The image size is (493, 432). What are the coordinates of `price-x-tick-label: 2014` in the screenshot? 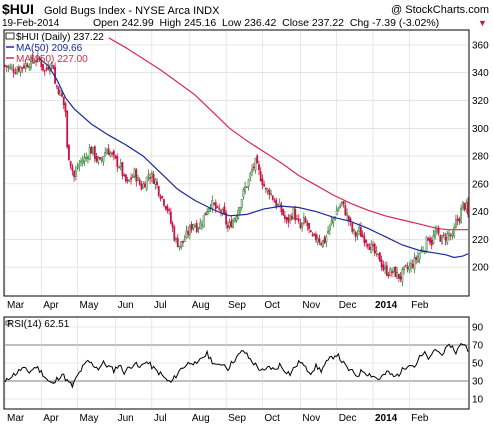 It's located at (386, 305).